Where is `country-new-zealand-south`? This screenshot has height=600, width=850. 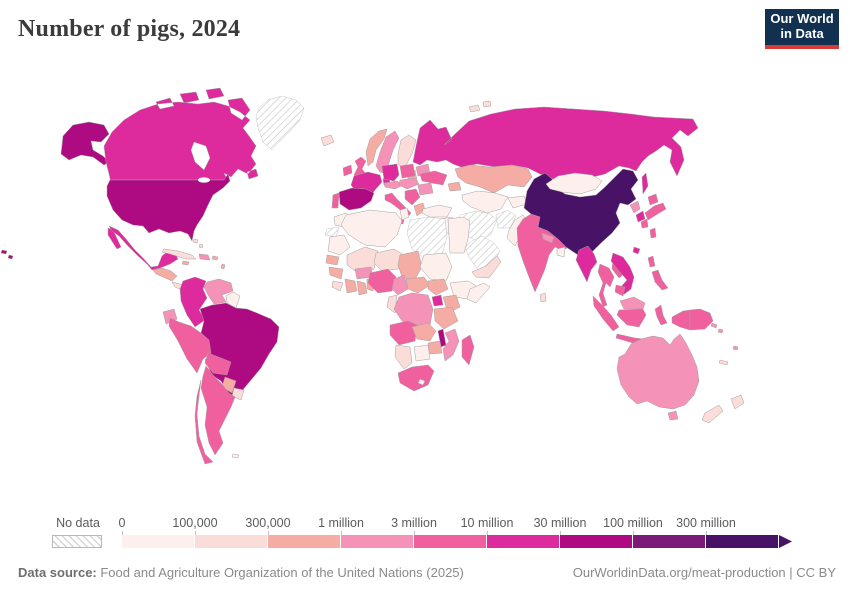 country-new-zealand-south is located at coordinates (712, 414).